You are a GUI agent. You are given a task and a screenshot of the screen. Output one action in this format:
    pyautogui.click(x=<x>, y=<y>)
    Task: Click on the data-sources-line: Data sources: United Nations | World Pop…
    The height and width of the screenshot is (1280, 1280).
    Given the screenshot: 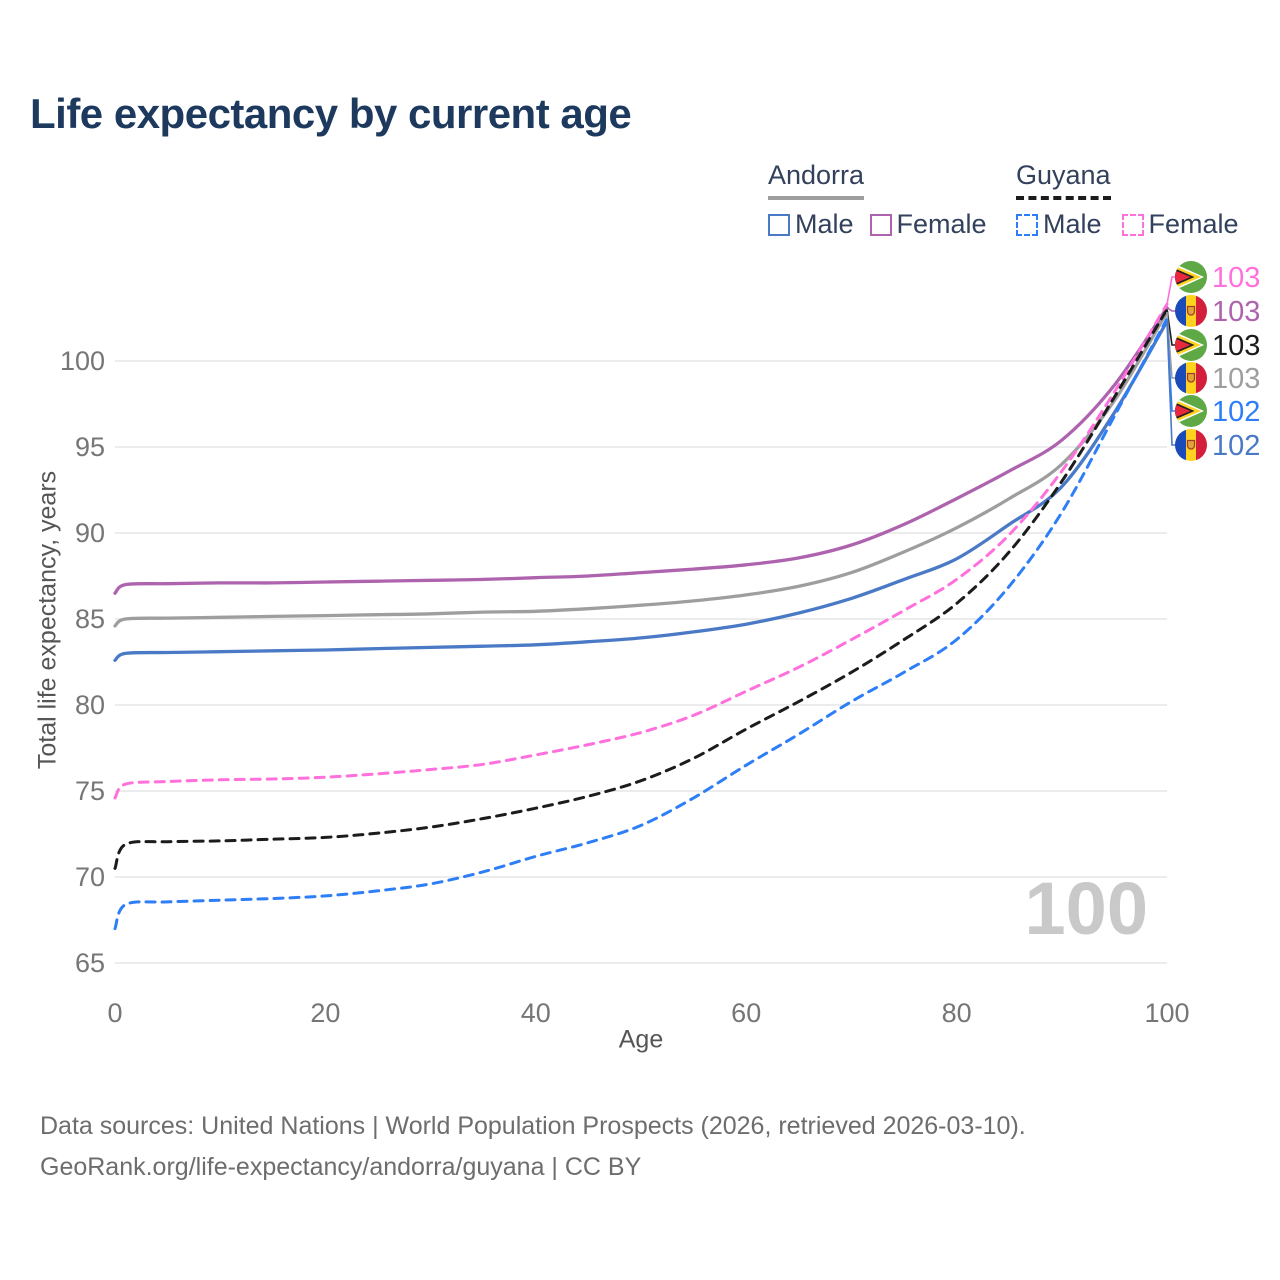 What is the action you would take?
    pyautogui.click(x=533, y=1126)
    